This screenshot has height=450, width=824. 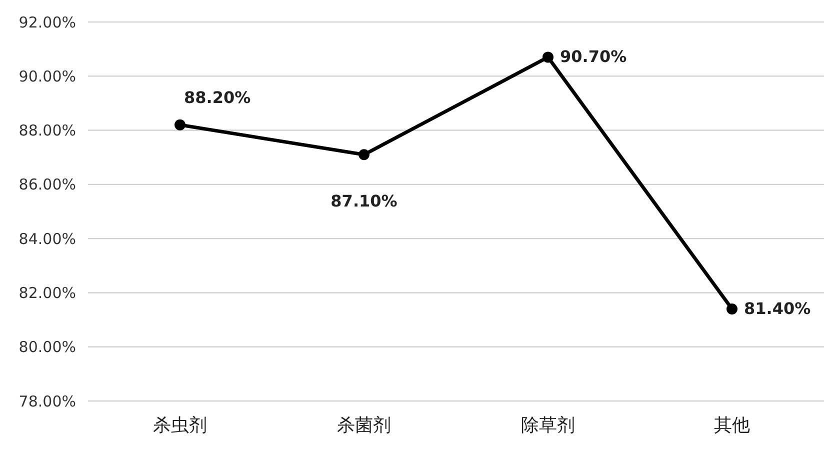 What do you see at coordinates (180, 425) in the screenshot?
I see `x-tick-label: 杀虫剂` at bounding box center [180, 425].